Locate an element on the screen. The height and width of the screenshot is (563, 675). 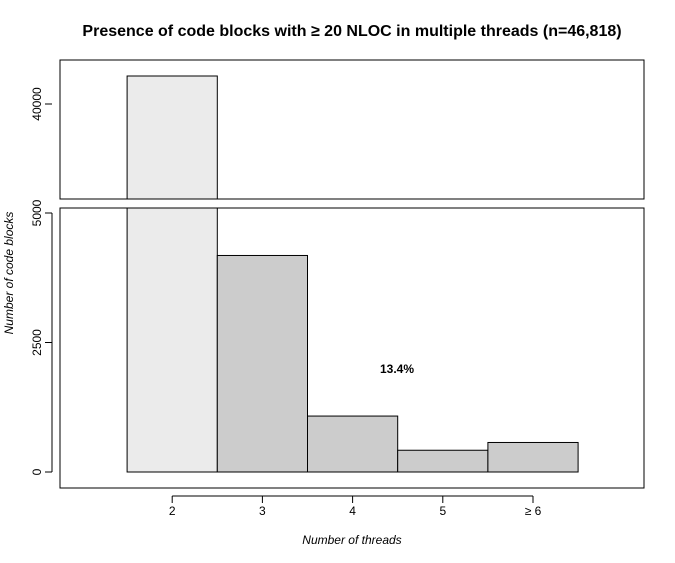
x-tick-label: 4 is located at coordinates (352, 511).